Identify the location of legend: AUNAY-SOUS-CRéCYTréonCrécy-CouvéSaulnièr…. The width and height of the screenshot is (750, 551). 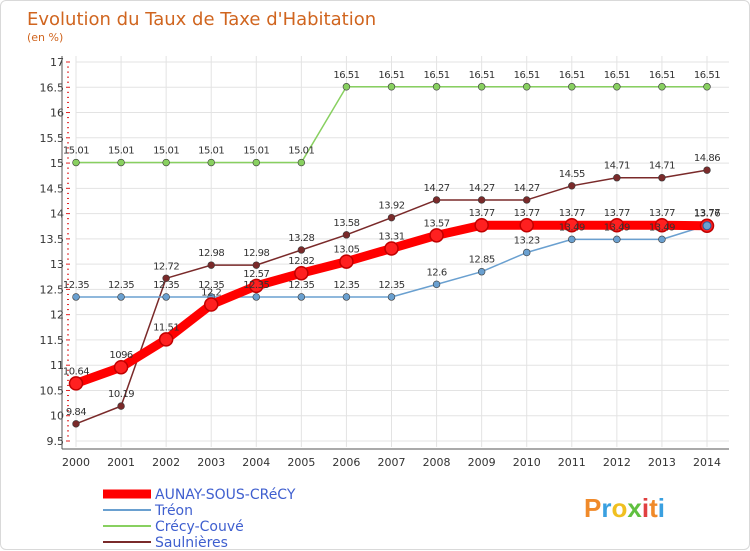
(199, 519).